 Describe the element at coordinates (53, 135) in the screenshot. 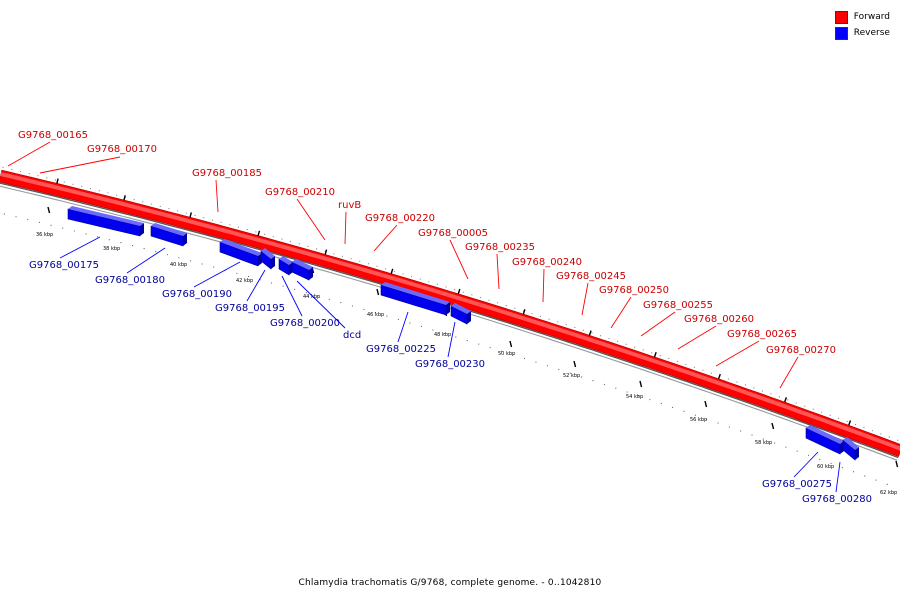

I see `forward-gene-label: G9768_00165` at that location.